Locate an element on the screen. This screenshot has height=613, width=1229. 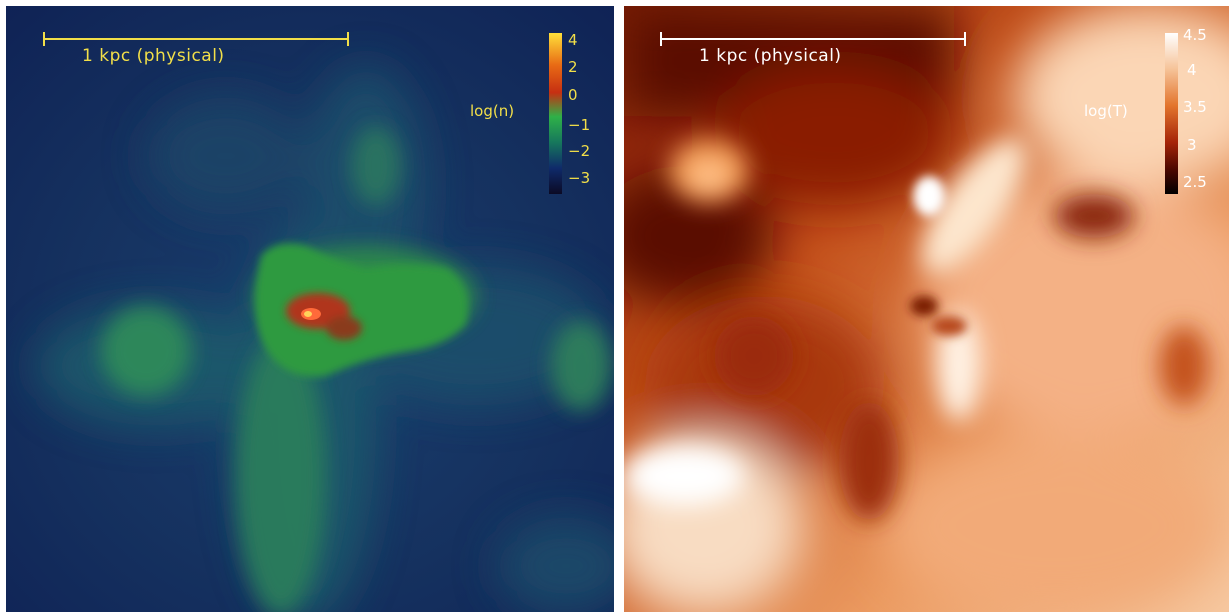
colorbar-tick: 3 is located at coordinates (1192, 145).